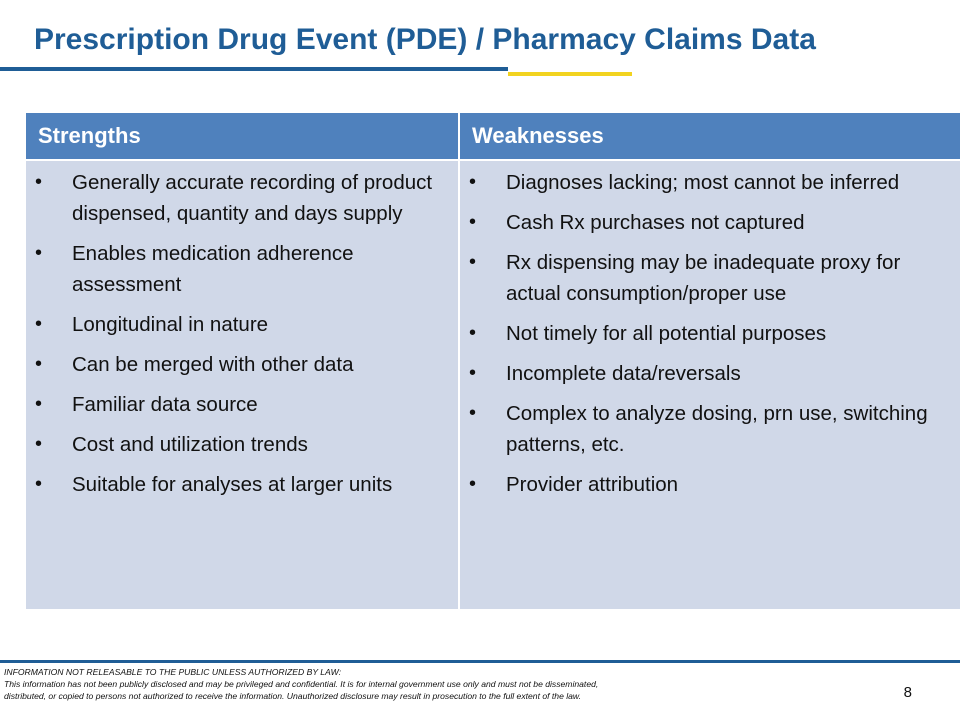 The height and width of the screenshot is (720, 960). What do you see at coordinates (666, 333) in the screenshot?
I see `weakness-text: Not timely for all potential purposes` at bounding box center [666, 333].